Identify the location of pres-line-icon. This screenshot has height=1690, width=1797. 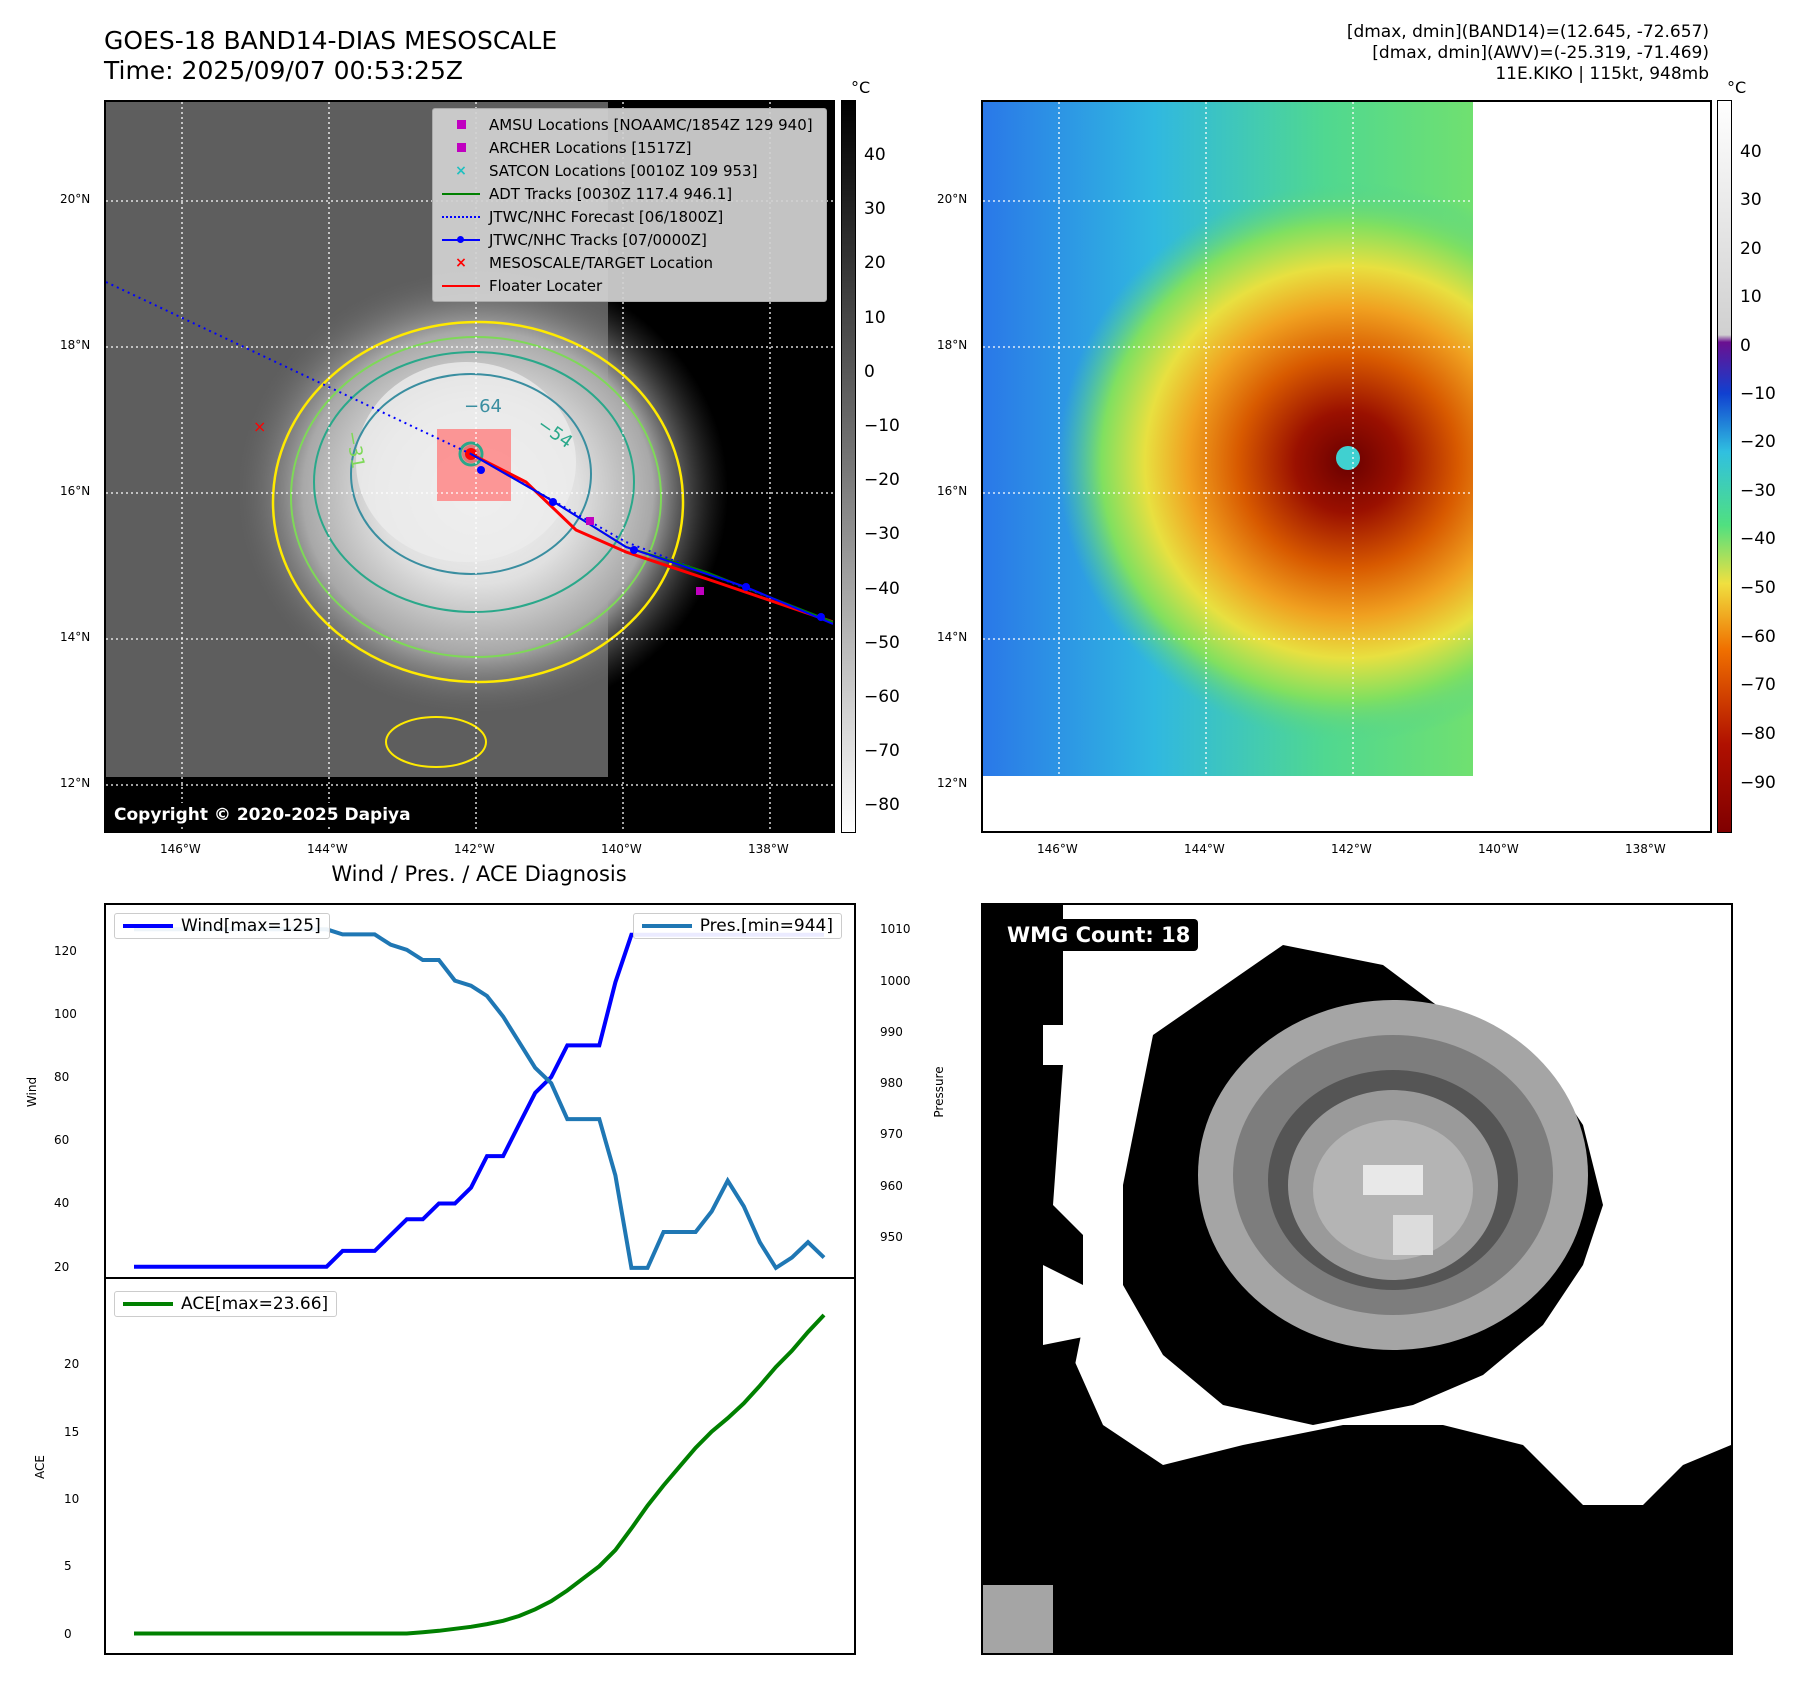
(666, 926).